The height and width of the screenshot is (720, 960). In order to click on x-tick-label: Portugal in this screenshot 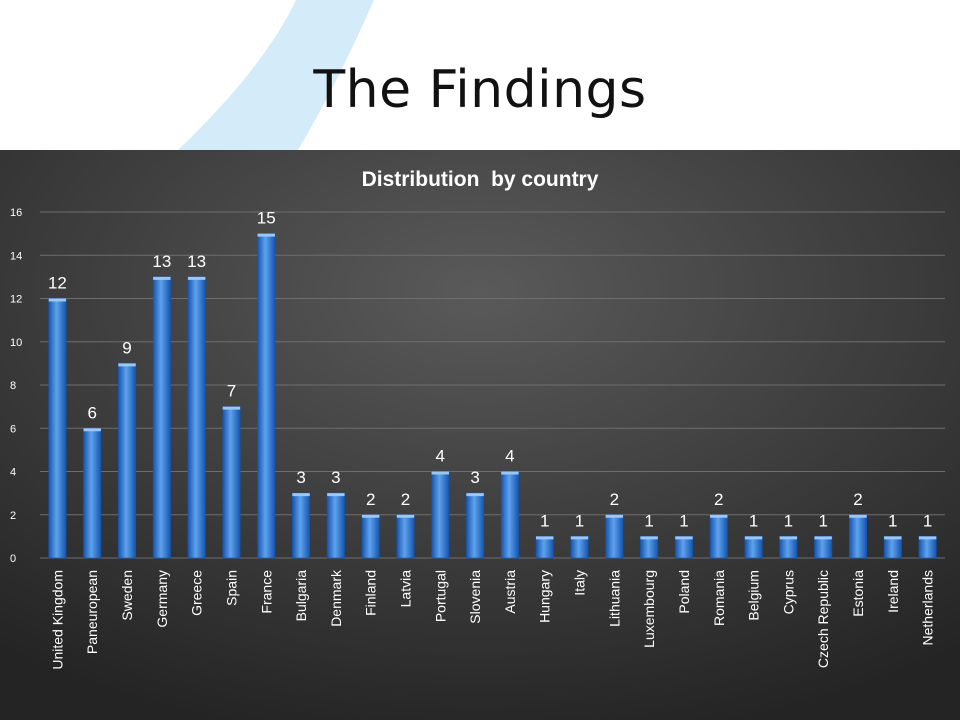, I will do `click(440, 596)`.